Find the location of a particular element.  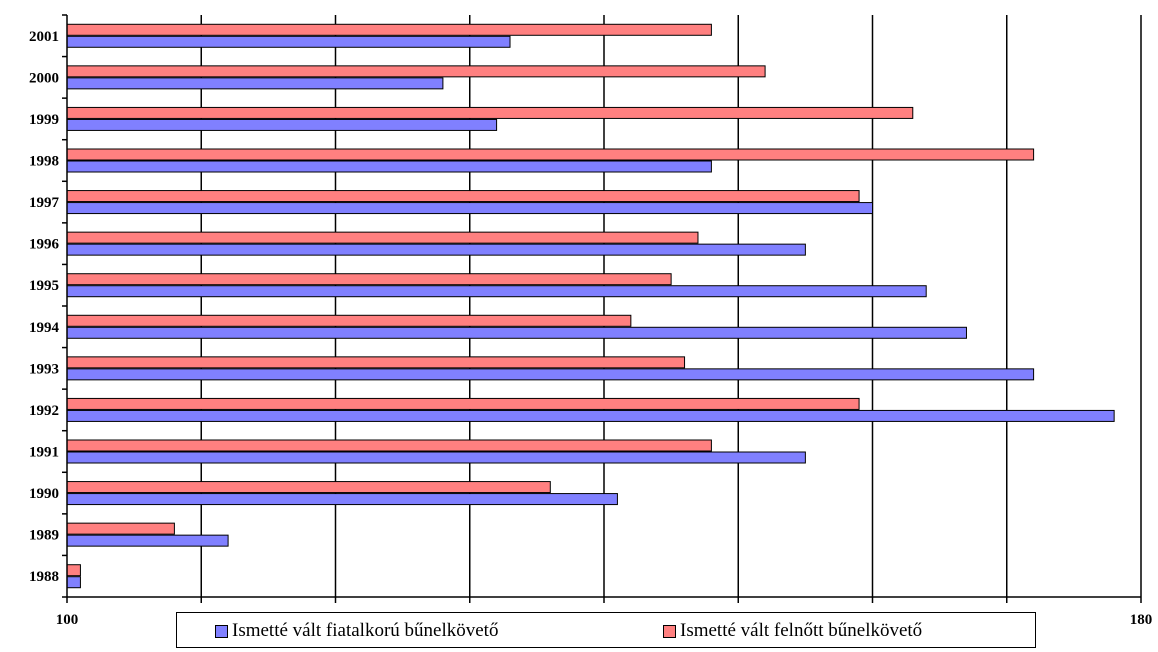

y-tick-label-1992: 1992 is located at coordinates (44, 411).